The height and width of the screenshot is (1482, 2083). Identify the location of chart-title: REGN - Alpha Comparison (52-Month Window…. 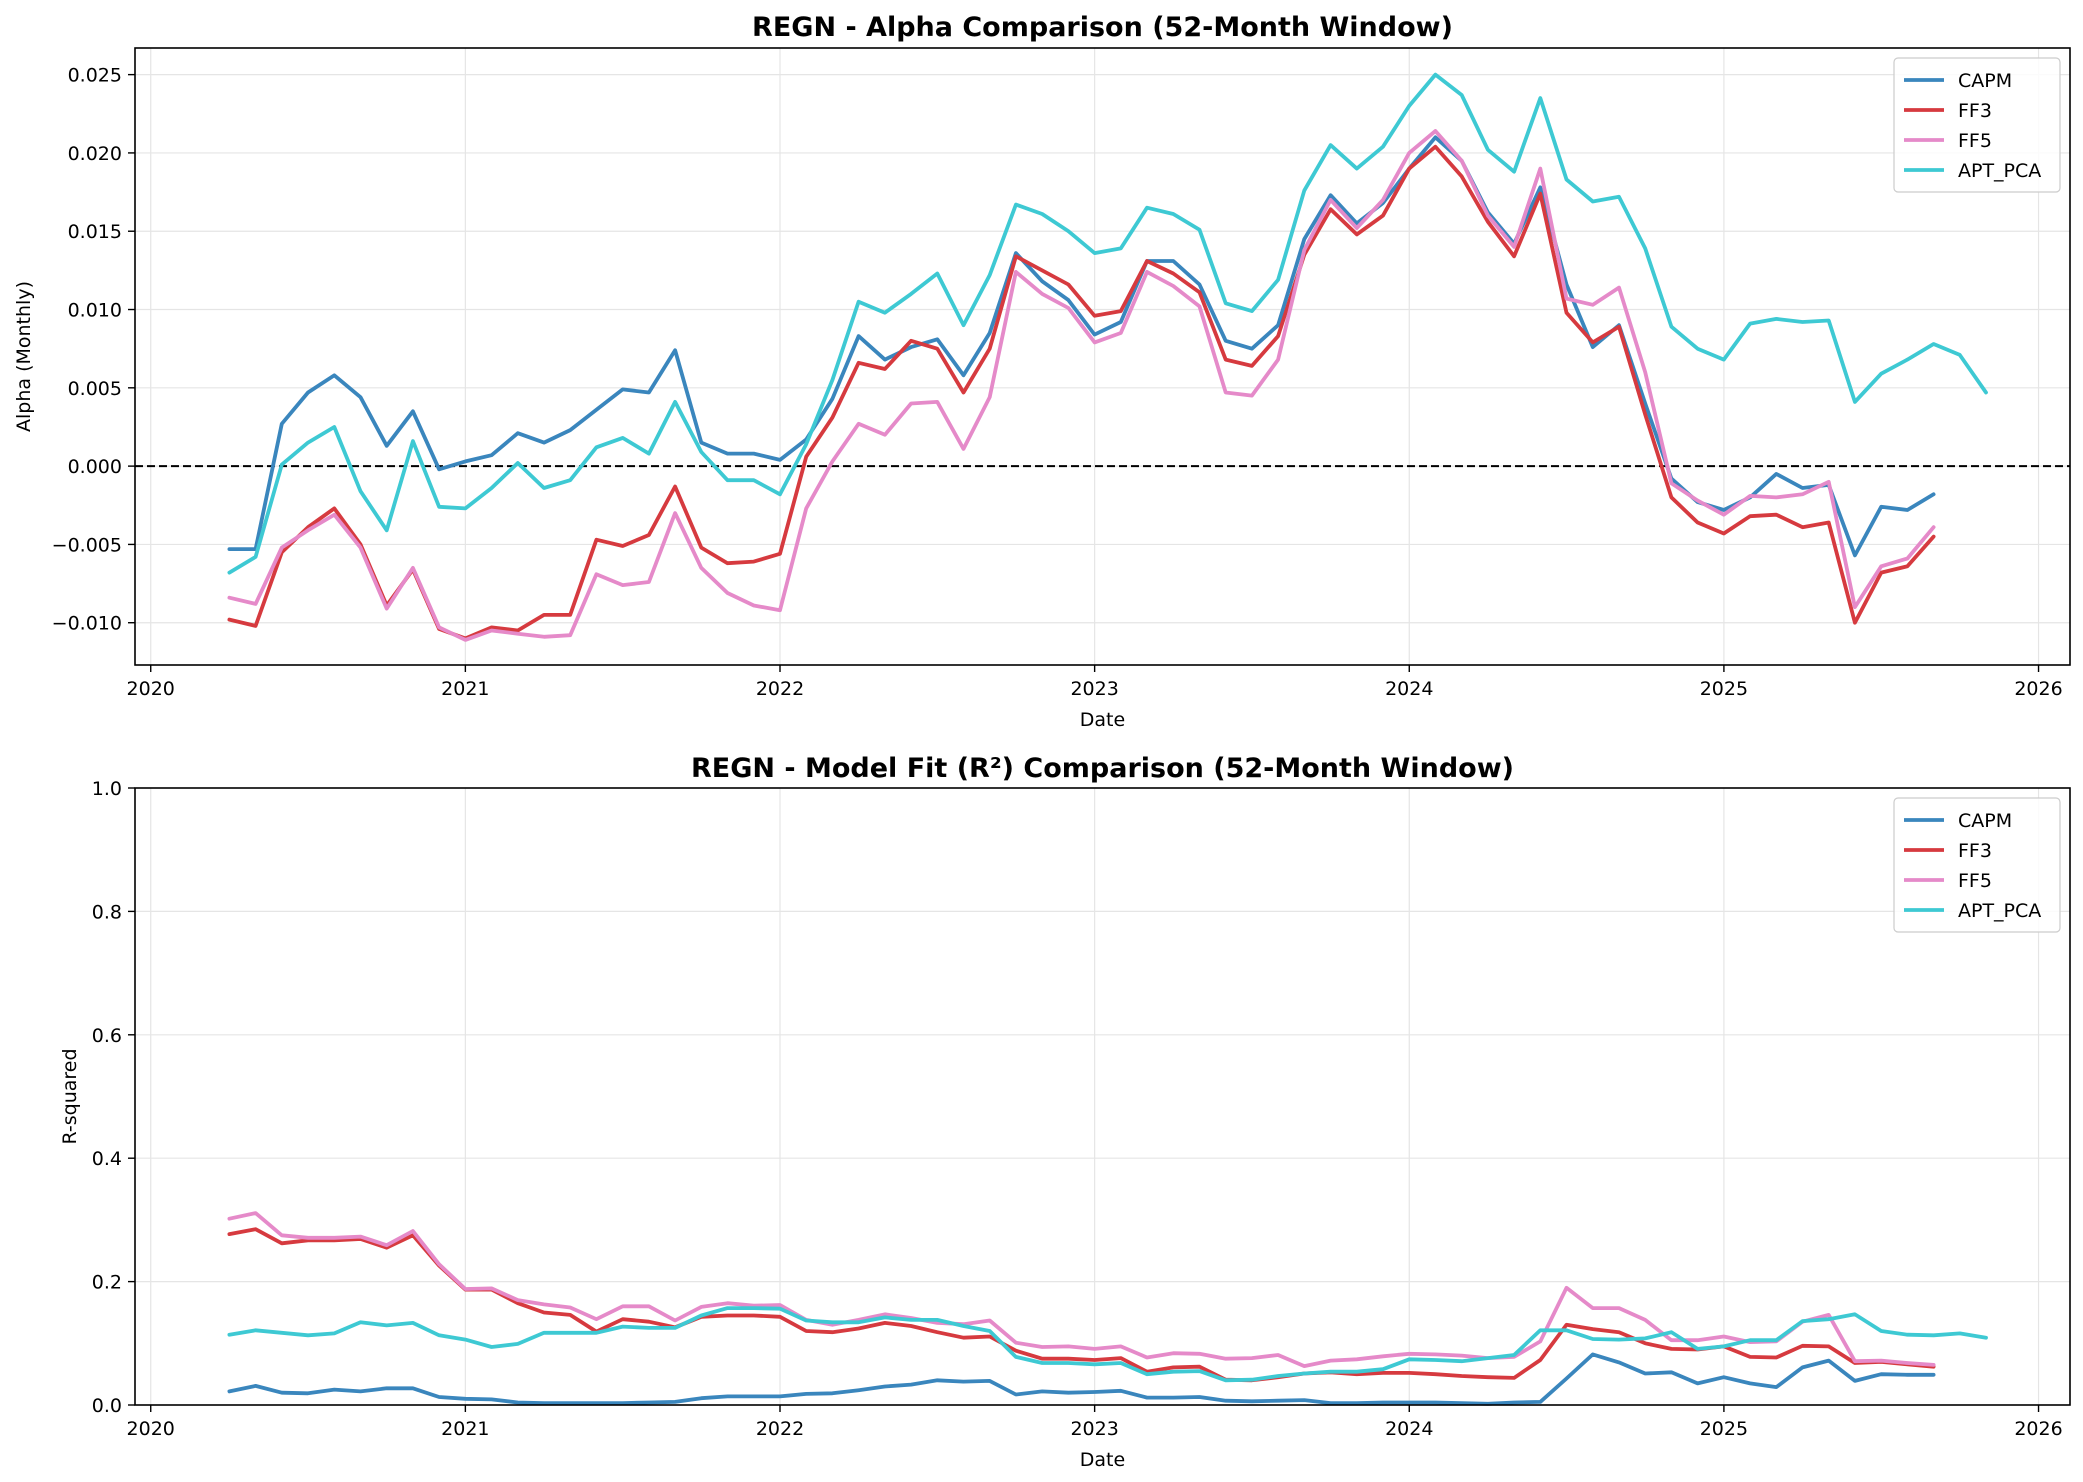
(1102, 27).